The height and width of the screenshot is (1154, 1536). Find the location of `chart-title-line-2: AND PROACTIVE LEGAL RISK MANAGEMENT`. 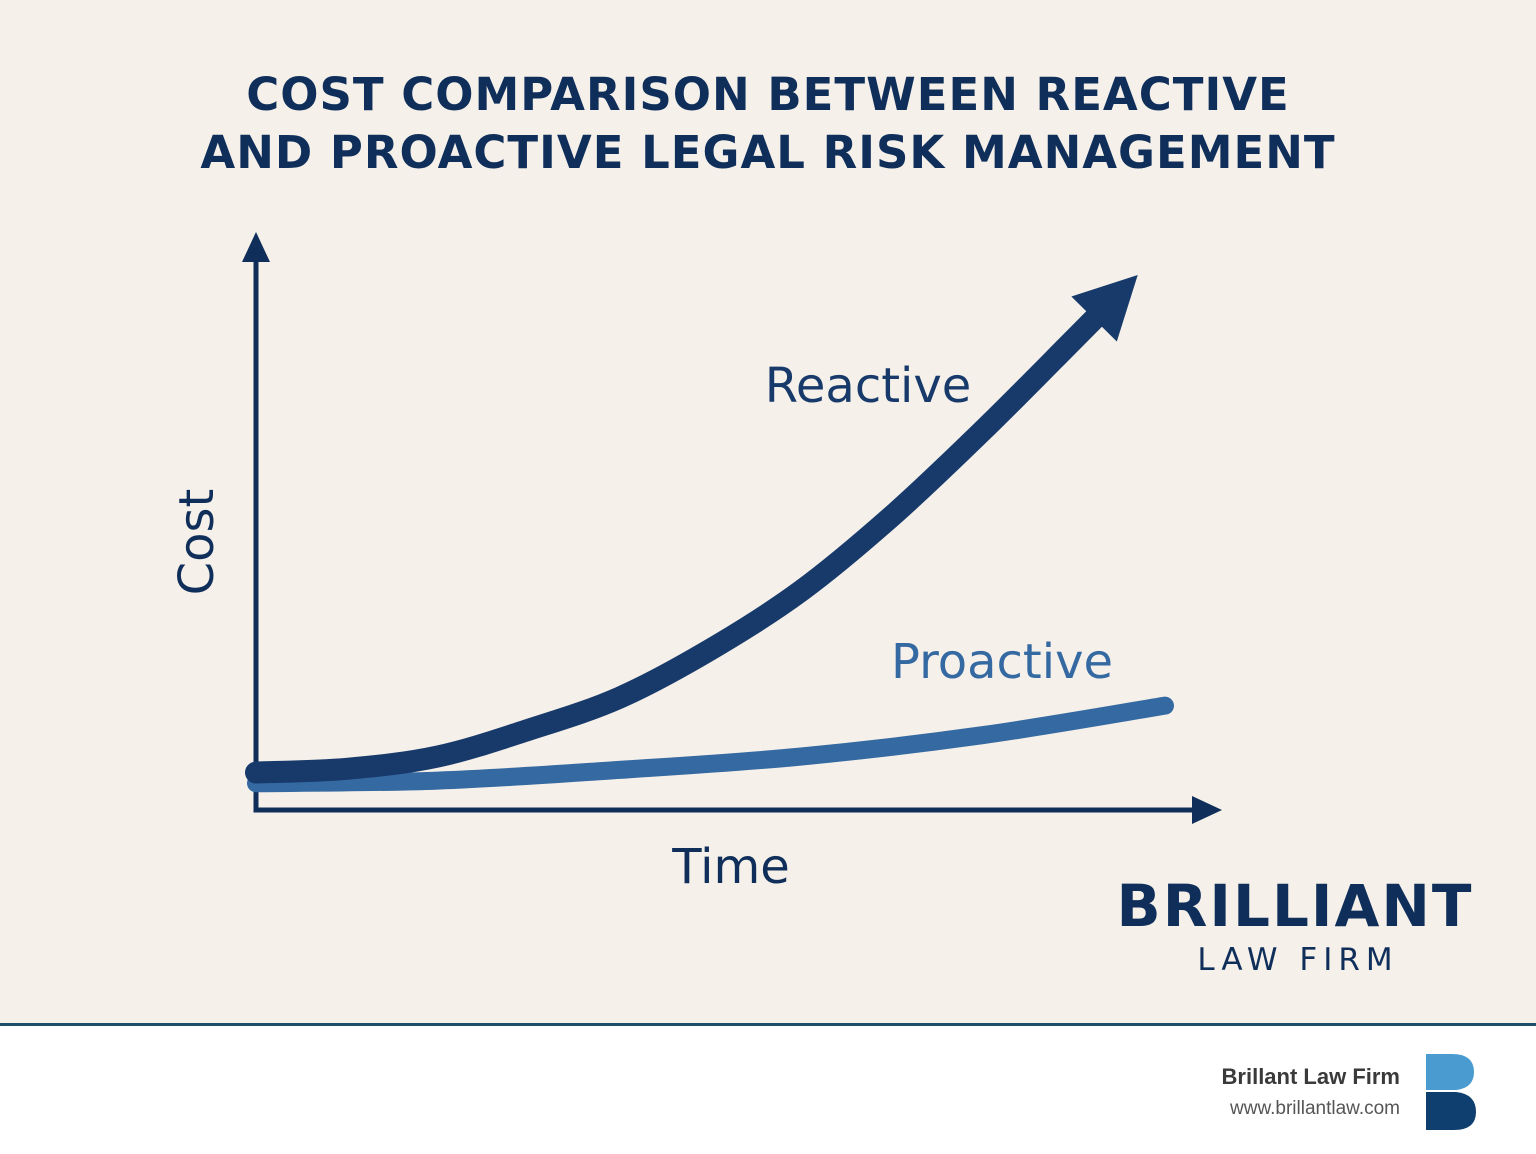

chart-title-line-2: AND PROACTIVE LEGAL RISK MANAGEMENT is located at coordinates (768, 152).